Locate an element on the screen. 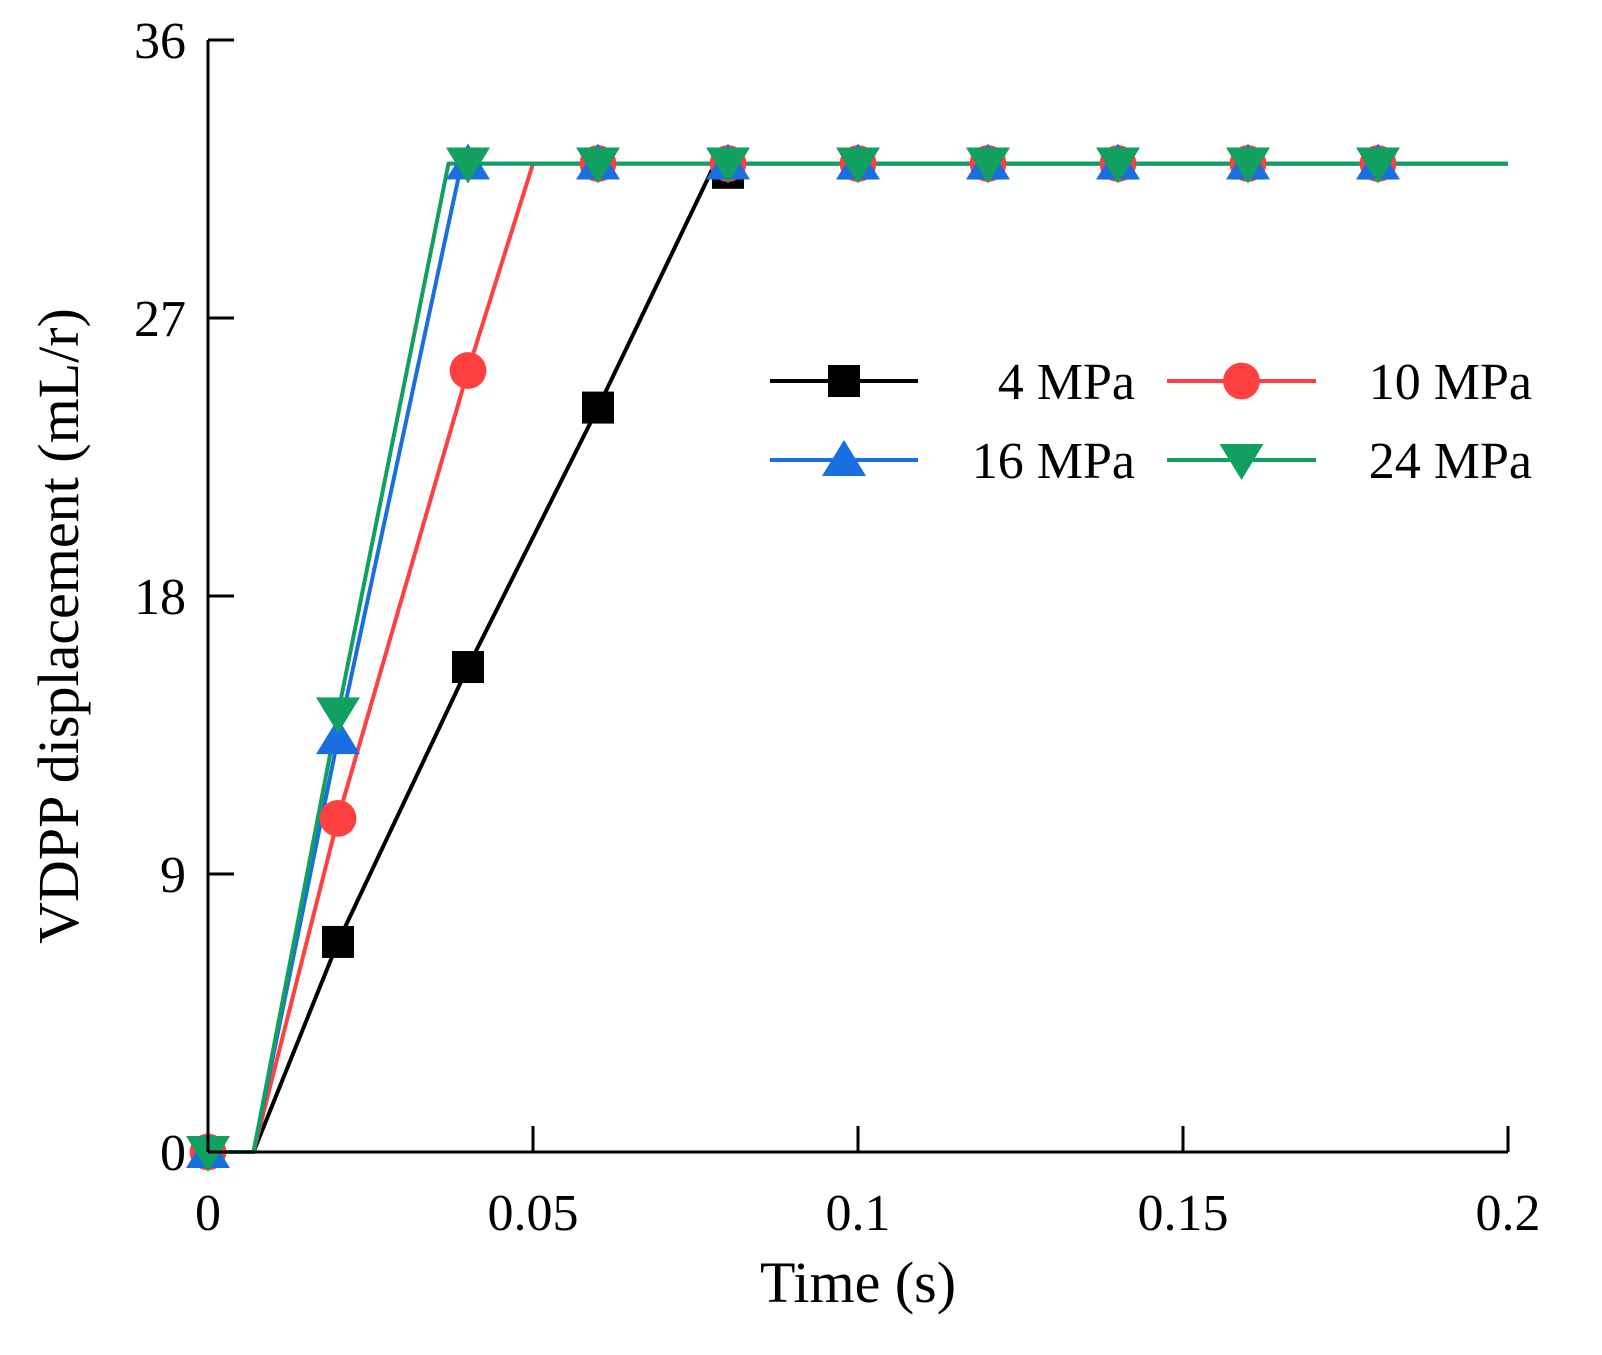 This screenshot has width=1602, height=1355. x-axis-title: Time (s) is located at coordinates (858, 1282).